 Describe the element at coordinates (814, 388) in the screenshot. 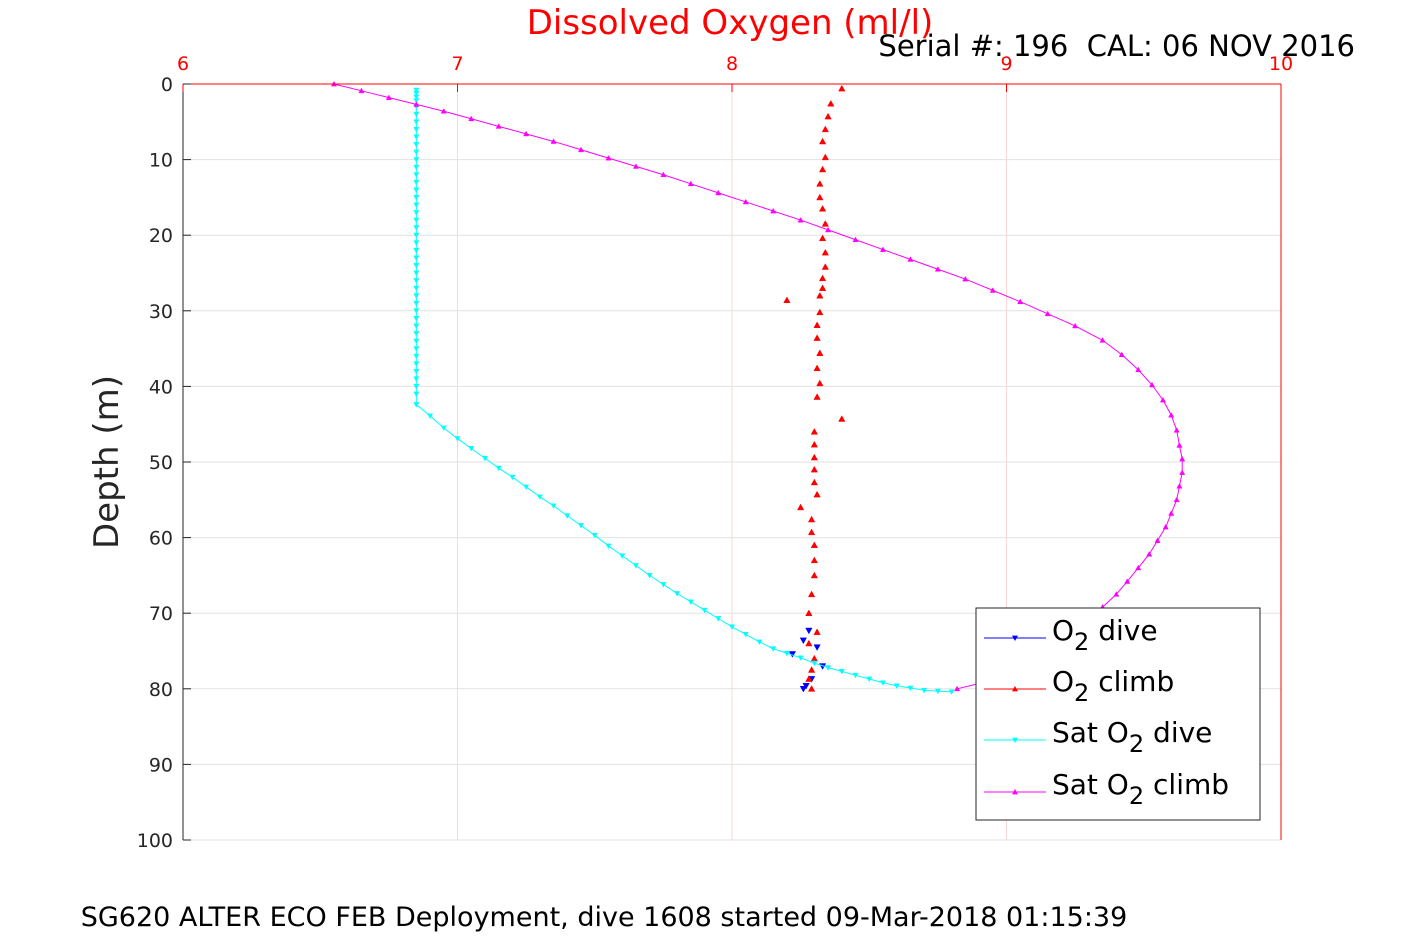

I see `series-o2-climb` at that location.